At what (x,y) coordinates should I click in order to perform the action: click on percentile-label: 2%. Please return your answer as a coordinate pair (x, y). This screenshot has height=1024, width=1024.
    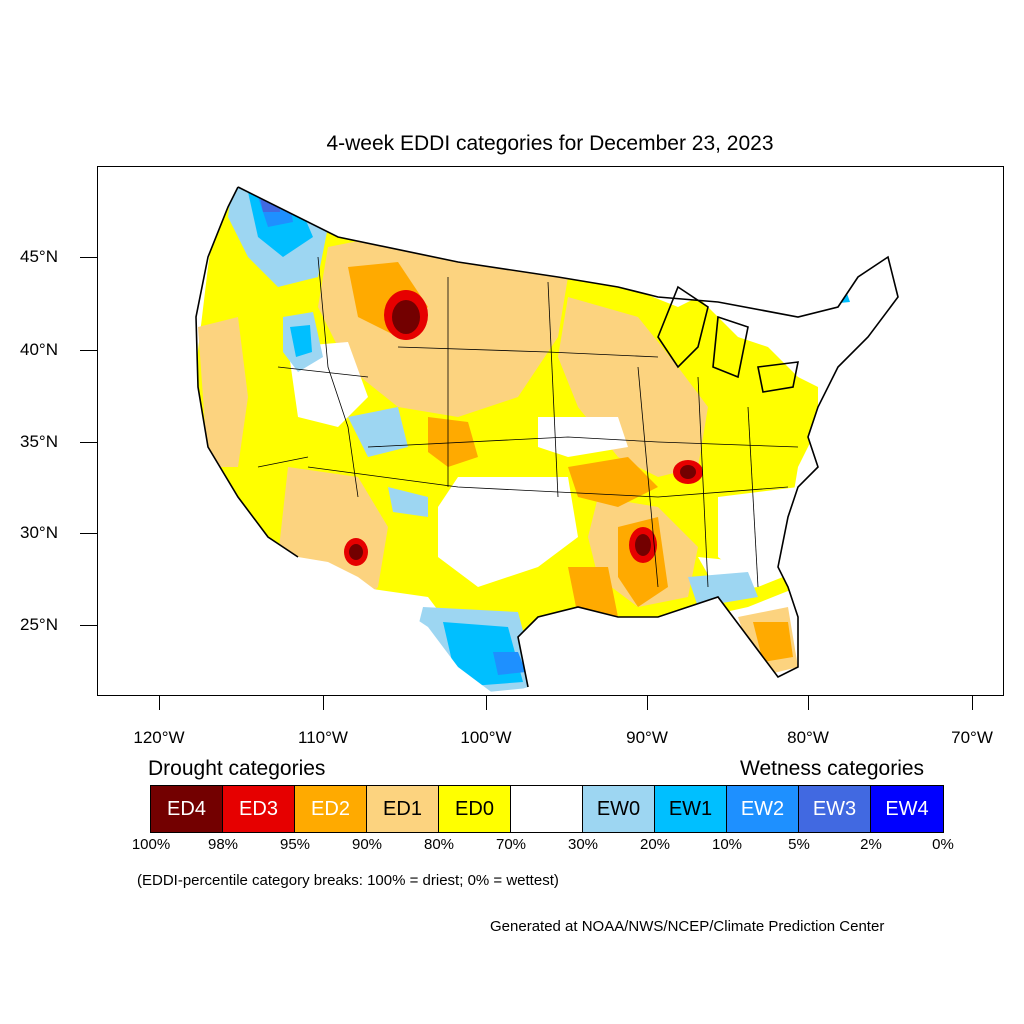
    Looking at the image, I should click on (871, 844).